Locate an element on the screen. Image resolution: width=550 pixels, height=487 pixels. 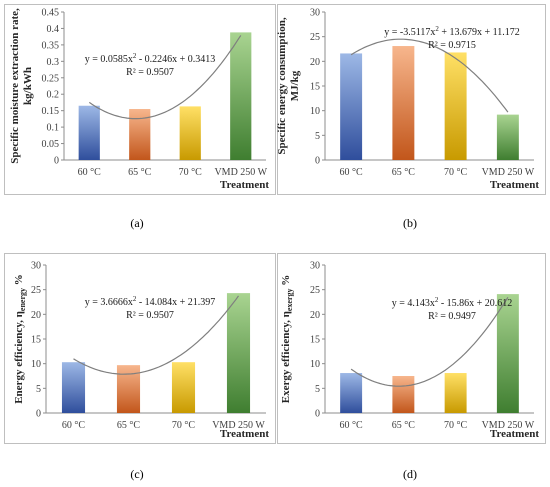
y-axis-title-subscript: energy is located at coordinates (22, 299).